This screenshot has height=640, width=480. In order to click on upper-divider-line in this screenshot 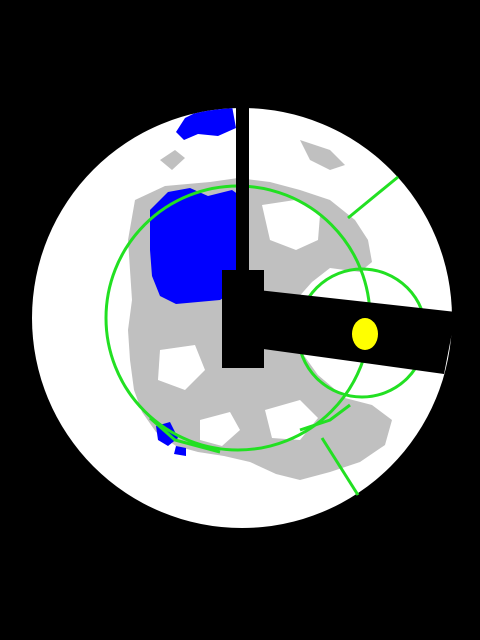, I will do `click(373, 197)`.